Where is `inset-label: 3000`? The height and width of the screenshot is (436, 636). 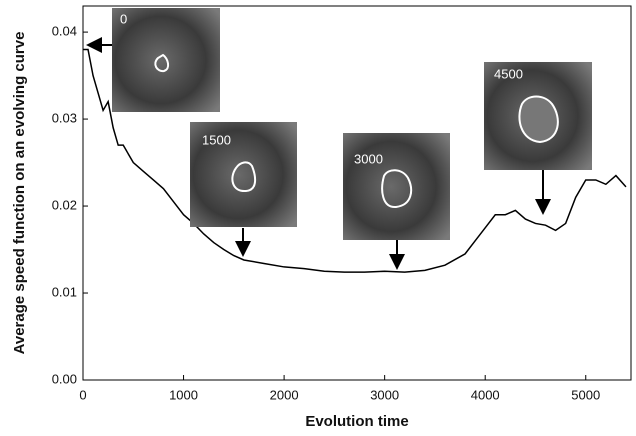
inset-label: 3000 is located at coordinates (368, 158).